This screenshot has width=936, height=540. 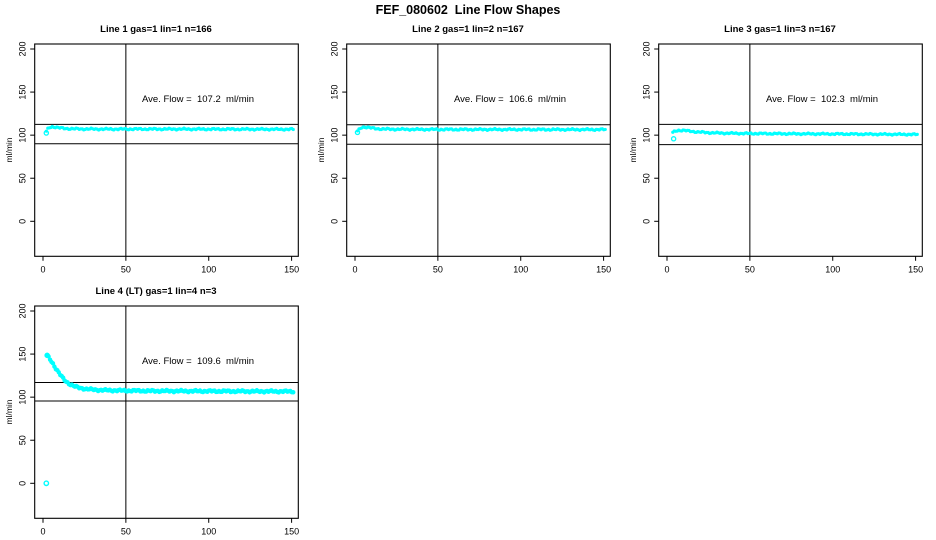 What do you see at coordinates (822, 99) in the screenshot?
I see `ave-flow-label: Ave. Flow = 102.3 ml/min` at bounding box center [822, 99].